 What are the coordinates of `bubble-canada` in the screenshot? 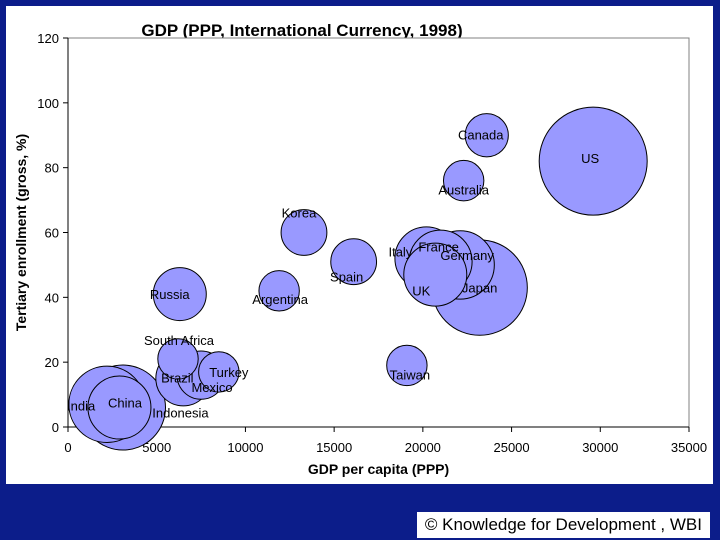 It's located at (486, 135).